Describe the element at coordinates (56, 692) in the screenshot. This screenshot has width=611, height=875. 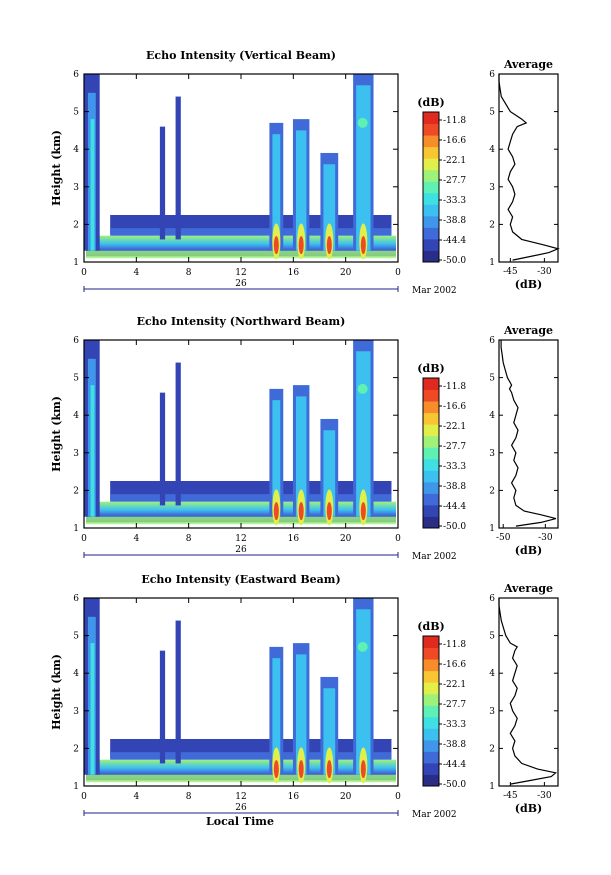
I see `y-axis-label: Height (km)` at that location.